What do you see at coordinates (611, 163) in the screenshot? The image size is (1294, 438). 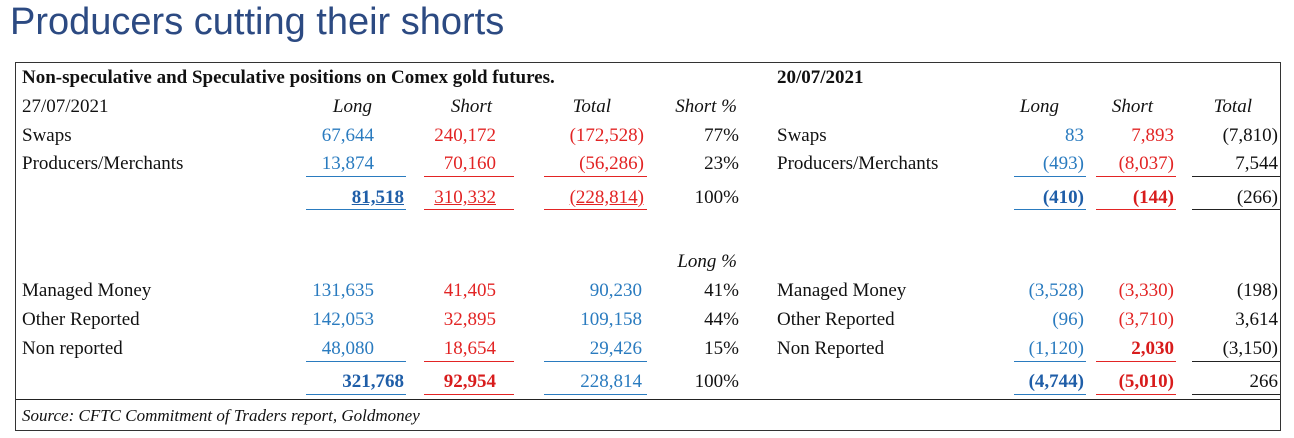 I see `total-value: (56,286)` at bounding box center [611, 163].